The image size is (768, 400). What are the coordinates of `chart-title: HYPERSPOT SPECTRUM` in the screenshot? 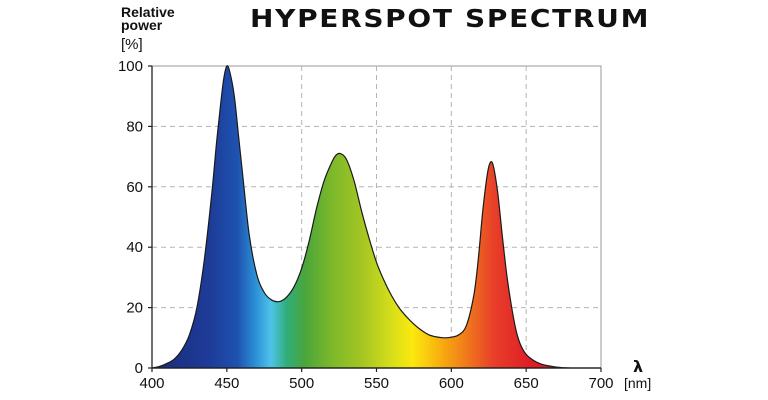 It's located at (450, 18).